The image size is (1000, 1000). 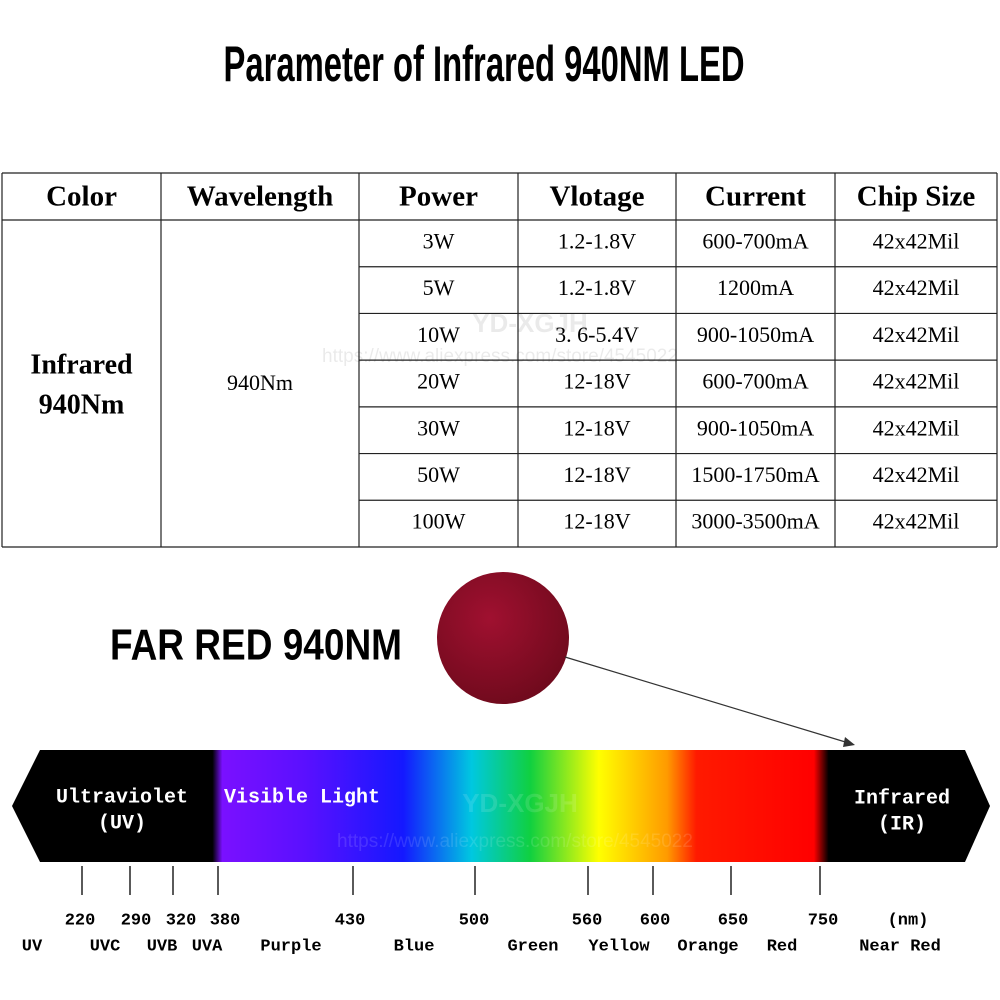 I want to click on header-cell: Color, so click(x=81, y=197).